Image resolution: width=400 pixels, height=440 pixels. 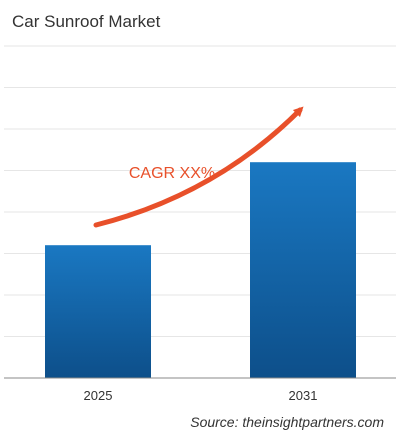 I want to click on cagr-annotation: CAGR XX%, so click(x=198, y=167).